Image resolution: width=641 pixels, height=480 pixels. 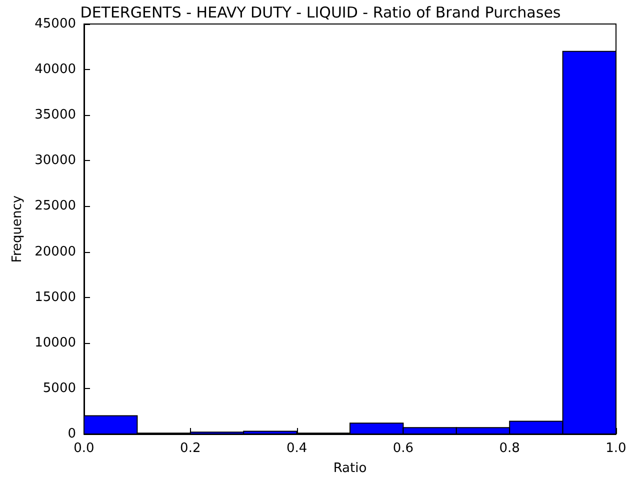 What do you see at coordinates (55, 160) in the screenshot?
I see `y-tick-label: 30000` at bounding box center [55, 160].